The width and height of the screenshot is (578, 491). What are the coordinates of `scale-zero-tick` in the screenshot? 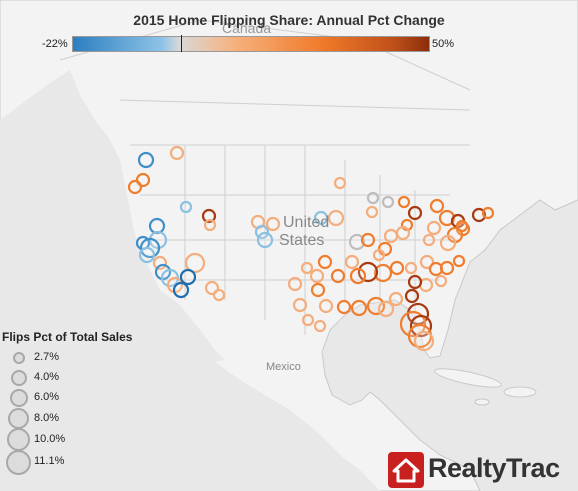 It's located at (181, 43).